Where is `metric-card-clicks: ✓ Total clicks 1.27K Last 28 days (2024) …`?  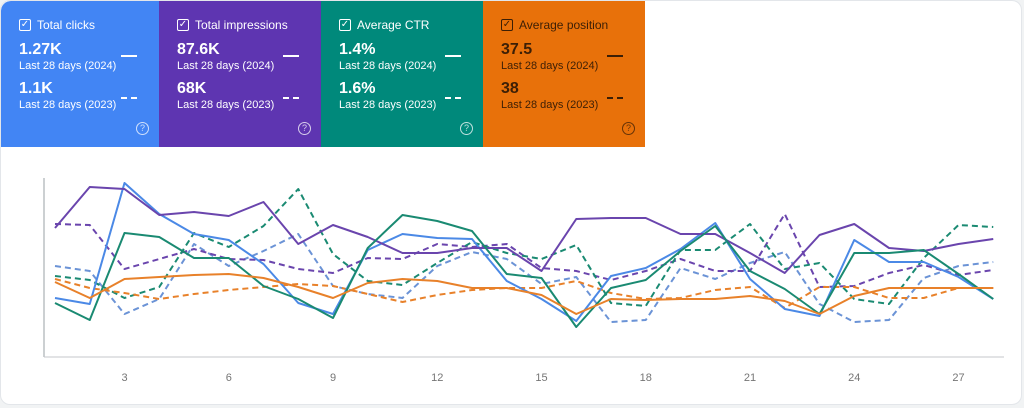 metric-card-clicks: ✓ Total clicks 1.27K Last 28 days (2024) … is located at coordinates (80, 74).